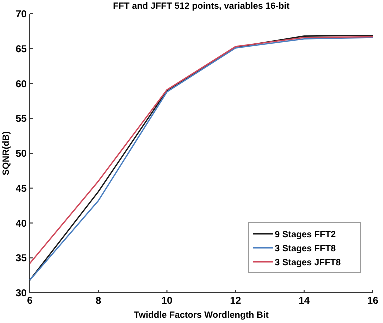 This screenshot has width=383, height=323. I want to click on y-tick-label: 35, so click(22, 259).